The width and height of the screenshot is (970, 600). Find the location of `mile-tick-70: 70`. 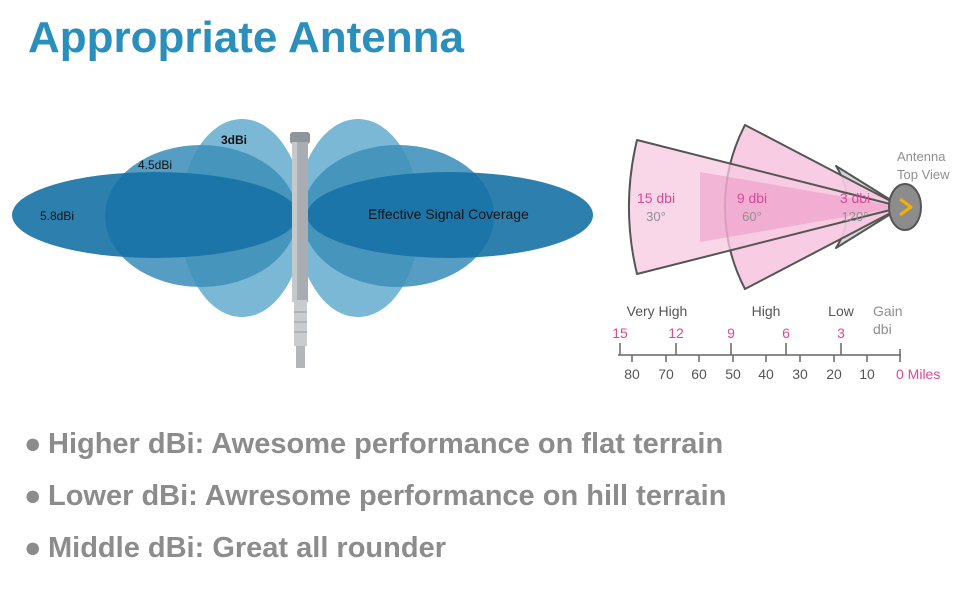

mile-tick-70: 70 is located at coordinates (666, 374).